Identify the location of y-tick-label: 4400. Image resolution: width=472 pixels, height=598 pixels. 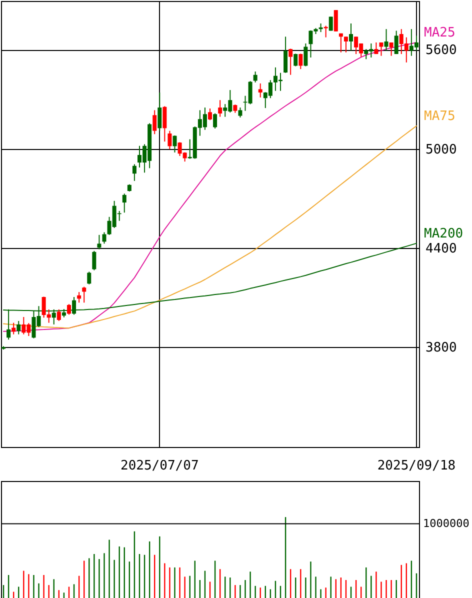
(441, 248).